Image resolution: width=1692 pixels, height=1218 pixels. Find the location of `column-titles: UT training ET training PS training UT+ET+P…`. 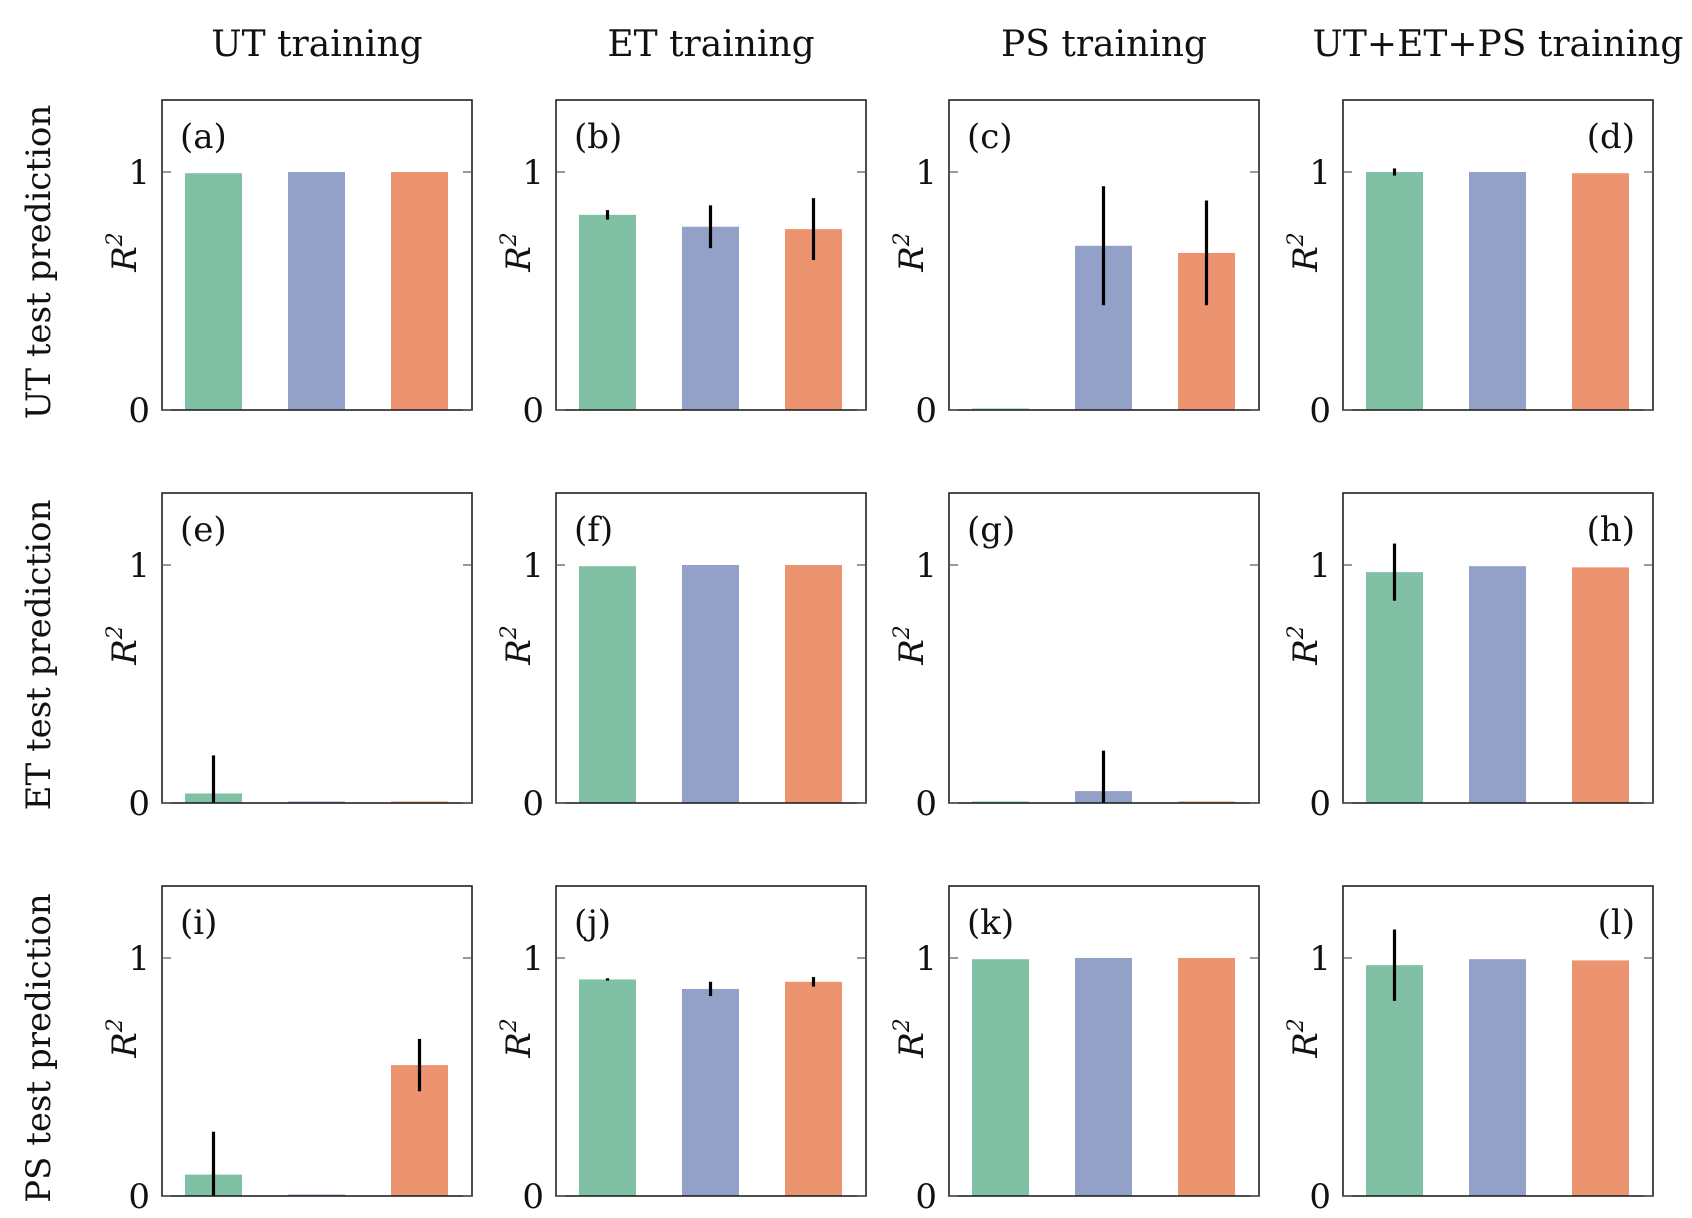

column-titles: UT training ET training PS training UT+ET+P… is located at coordinates (947, 44).